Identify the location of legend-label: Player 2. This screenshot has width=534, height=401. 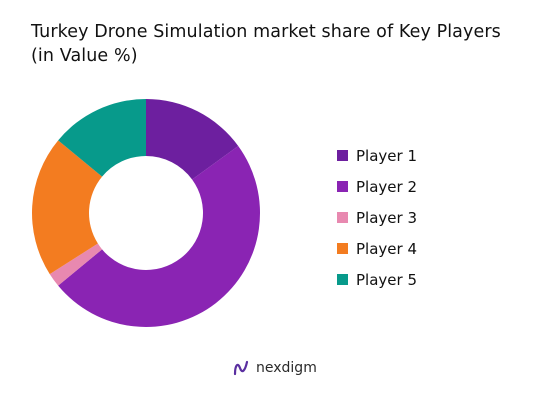
(386, 186).